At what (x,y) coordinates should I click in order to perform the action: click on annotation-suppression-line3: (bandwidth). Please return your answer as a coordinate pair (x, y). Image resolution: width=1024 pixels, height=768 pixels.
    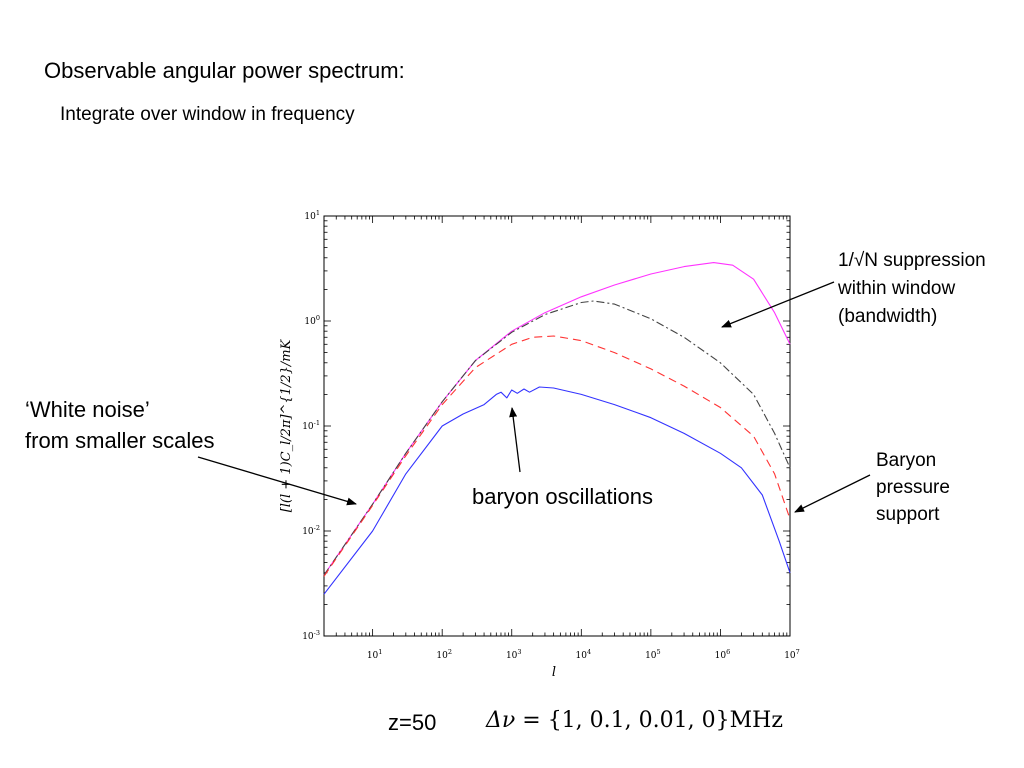
    Looking at the image, I should click on (888, 316).